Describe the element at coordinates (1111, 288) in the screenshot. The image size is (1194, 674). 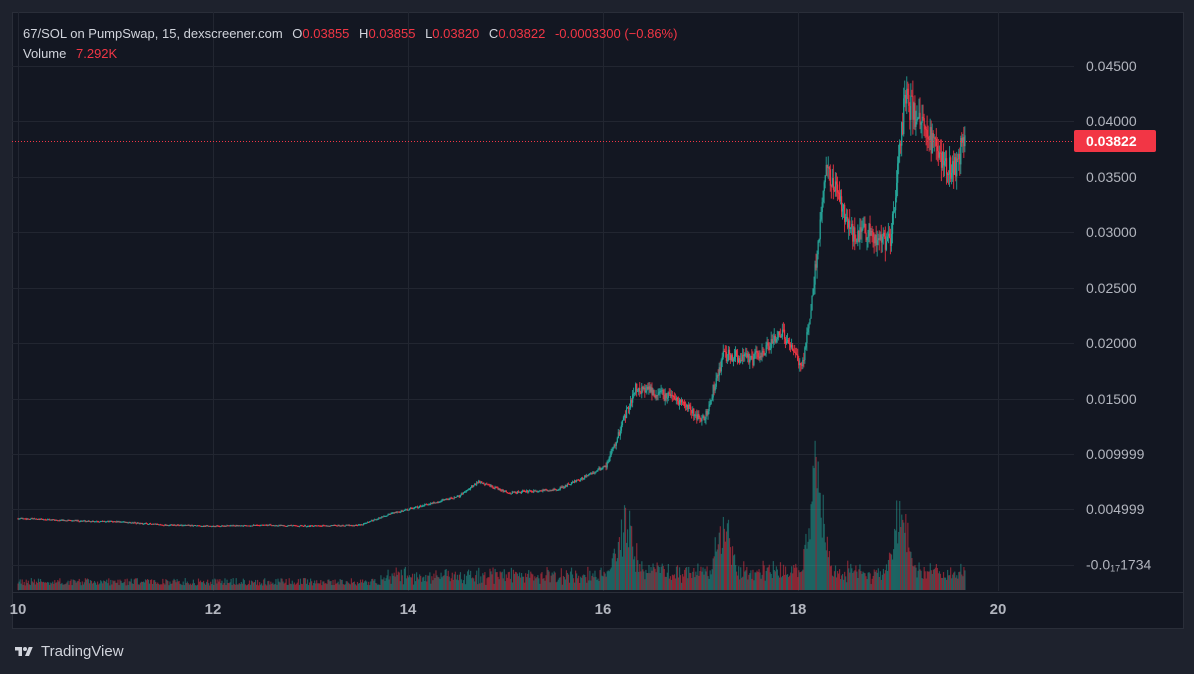
I see `price-tick: 0.02500` at that location.